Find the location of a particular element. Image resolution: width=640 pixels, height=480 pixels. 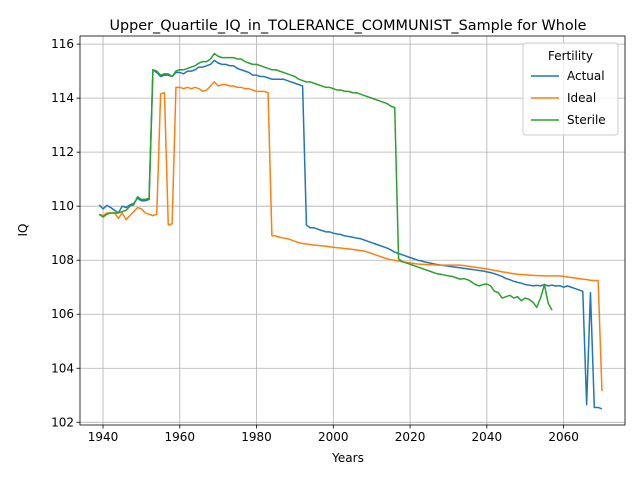

y-axis-label: IQ is located at coordinates (23, 230).